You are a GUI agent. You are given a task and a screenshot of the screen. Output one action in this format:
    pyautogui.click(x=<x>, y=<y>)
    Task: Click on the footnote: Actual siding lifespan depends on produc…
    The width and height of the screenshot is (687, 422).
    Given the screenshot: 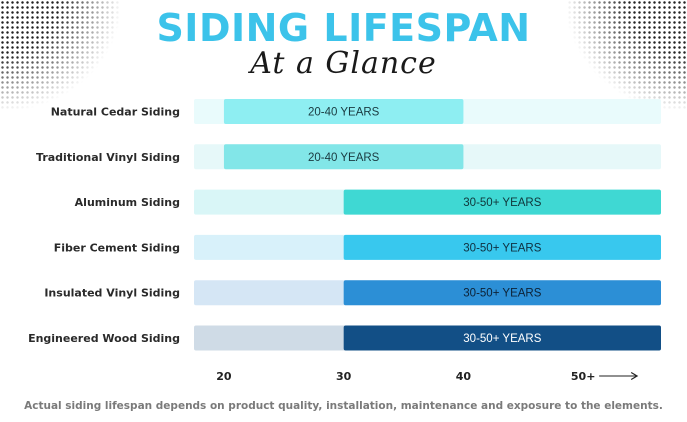 What is the action you would take?
    pyautogui.click(x=343, y=406)
    